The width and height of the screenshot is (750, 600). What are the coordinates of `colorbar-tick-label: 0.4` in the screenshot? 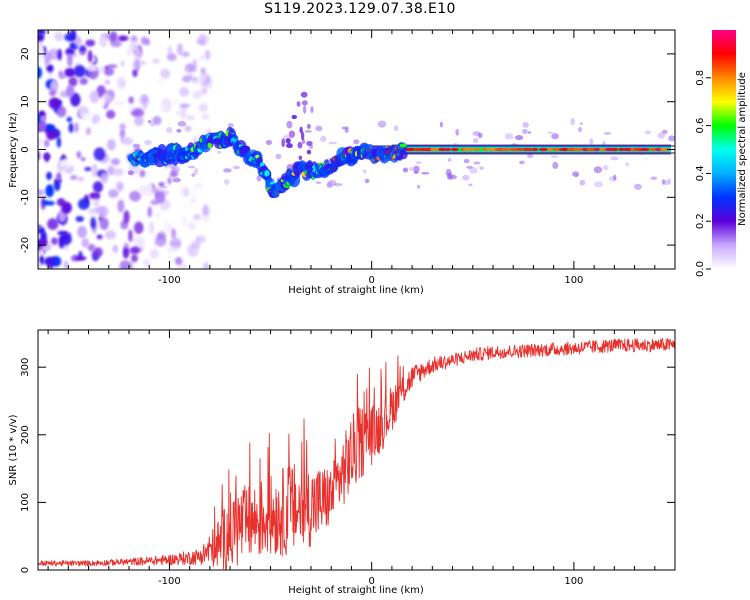 It's located at (700, 173).